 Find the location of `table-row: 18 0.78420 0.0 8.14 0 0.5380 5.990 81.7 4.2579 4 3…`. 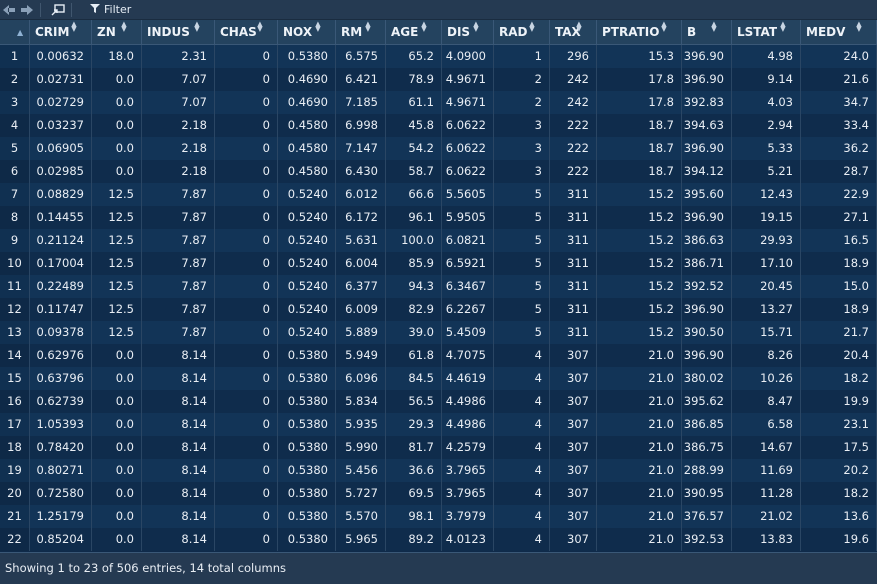

table-row: 18 0.78420 0.0 8.14 0 0.5380 5.990 81.7 4.2579 4 3… is located at coordinates (438, 447).